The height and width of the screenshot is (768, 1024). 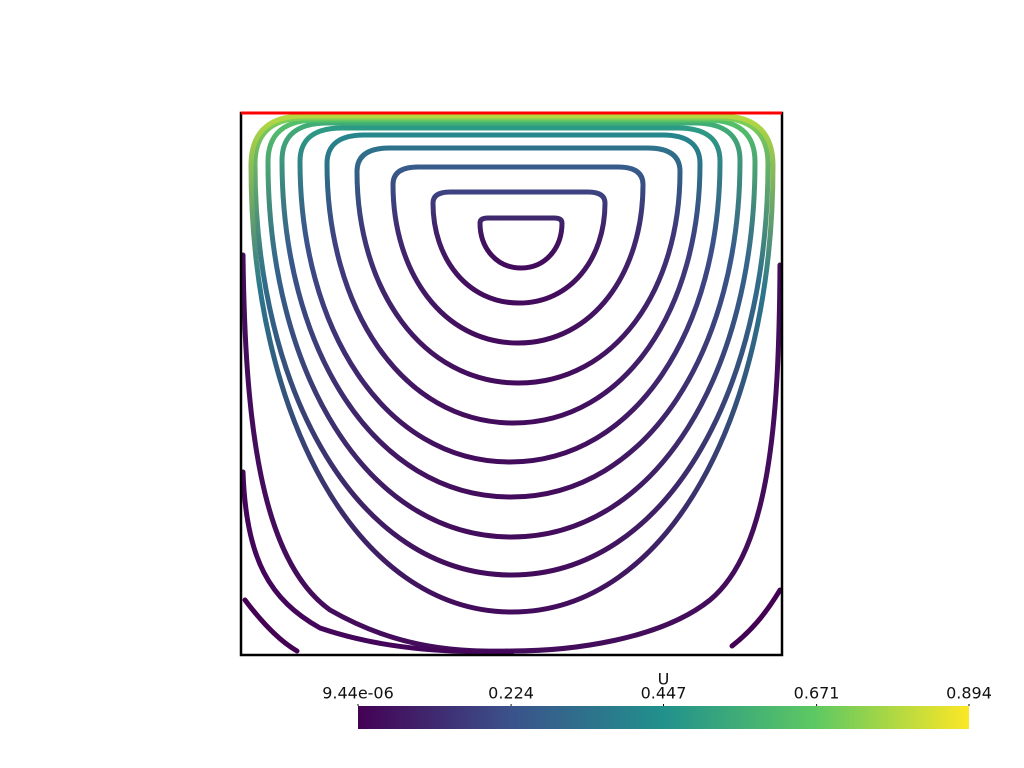 I want to click on colorbar-tick-label: 9.44e-06, so click(x=358, y=693).